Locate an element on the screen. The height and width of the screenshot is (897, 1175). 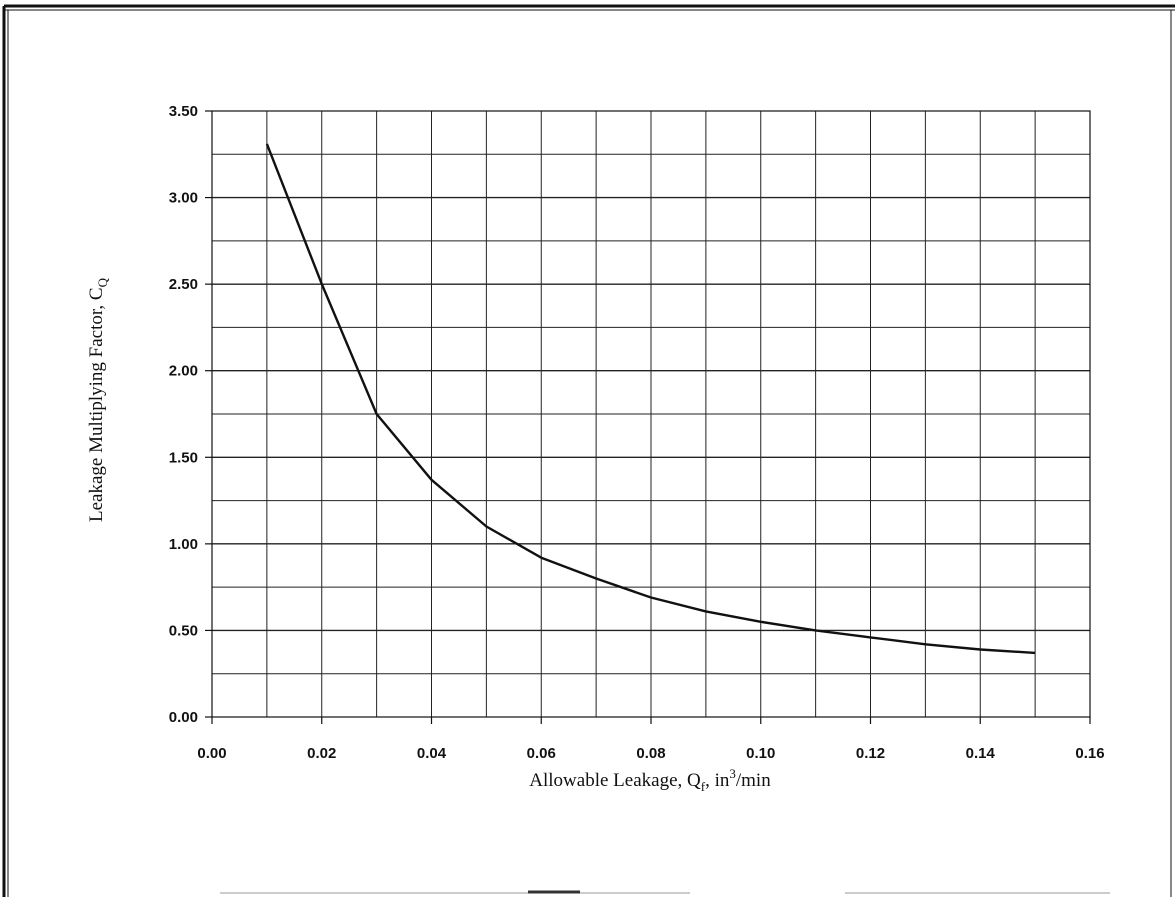
x-tick-label: 0.06 is located at coordinates (541, 753).